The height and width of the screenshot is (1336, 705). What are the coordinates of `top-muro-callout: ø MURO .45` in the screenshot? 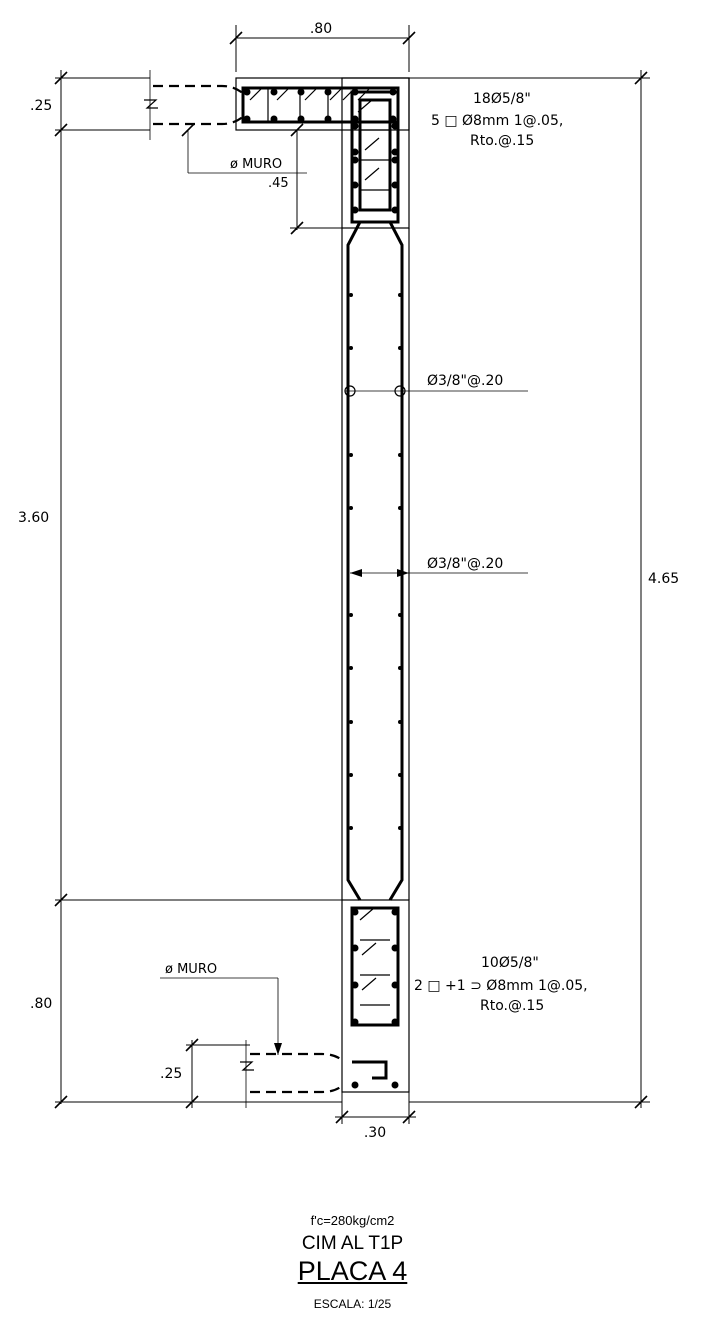 It's located at (261, 179).